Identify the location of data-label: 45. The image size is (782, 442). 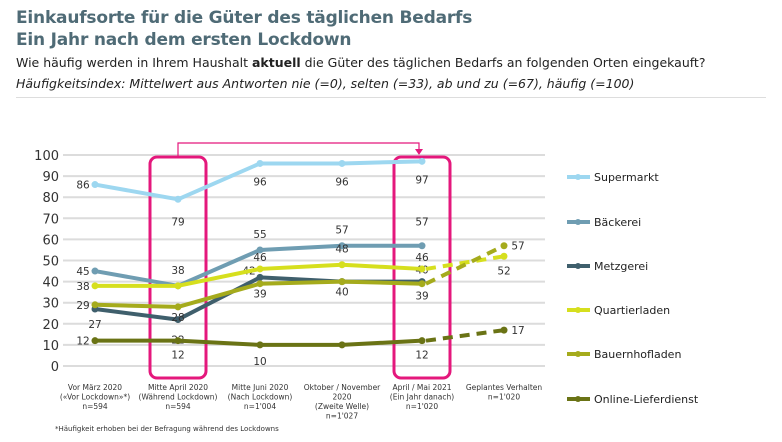
(82, 272).